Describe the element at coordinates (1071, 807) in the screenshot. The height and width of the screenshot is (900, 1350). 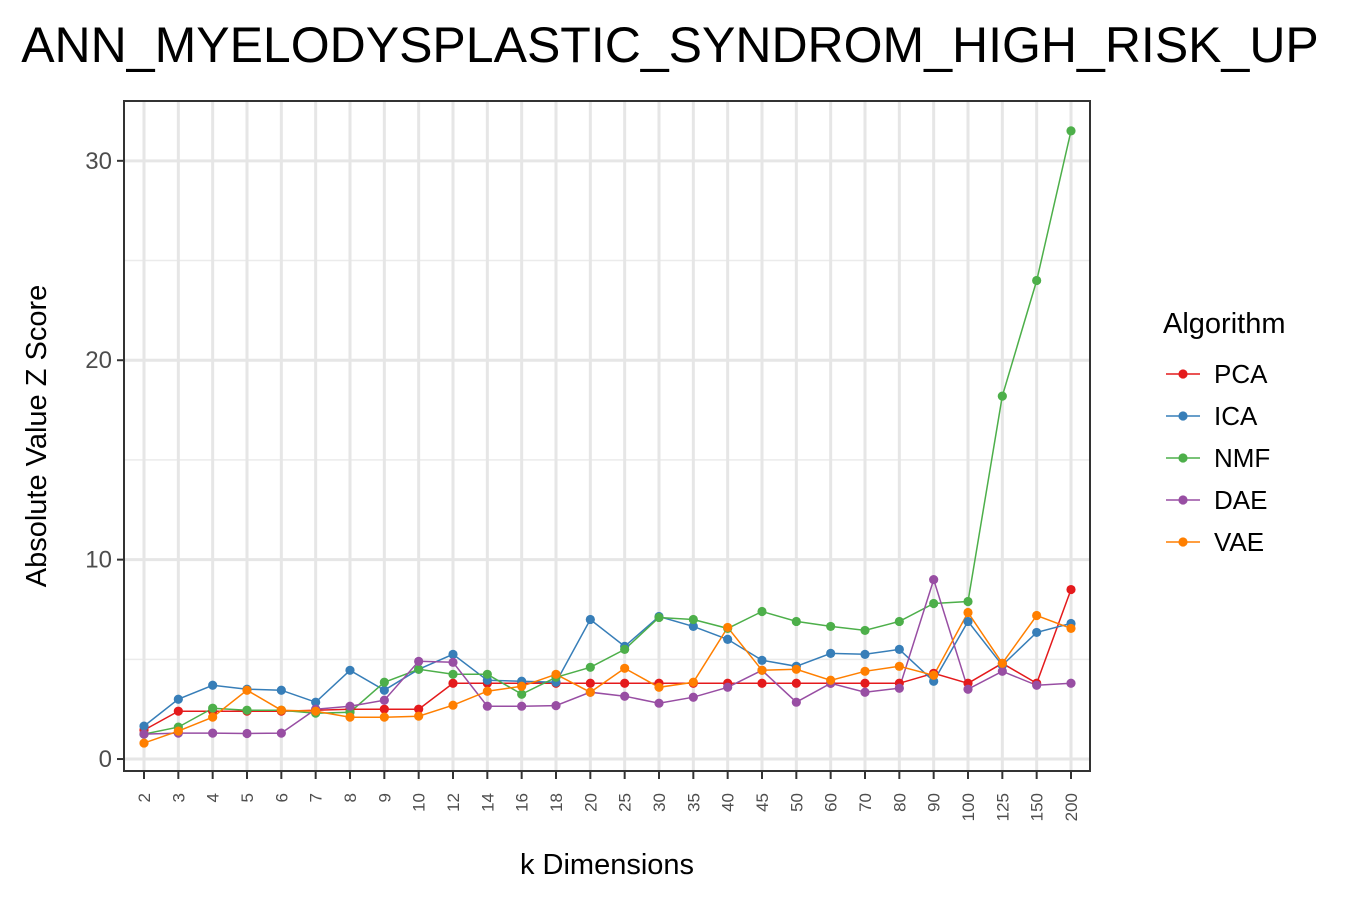
I see `x-tick-label: 200` at that location.